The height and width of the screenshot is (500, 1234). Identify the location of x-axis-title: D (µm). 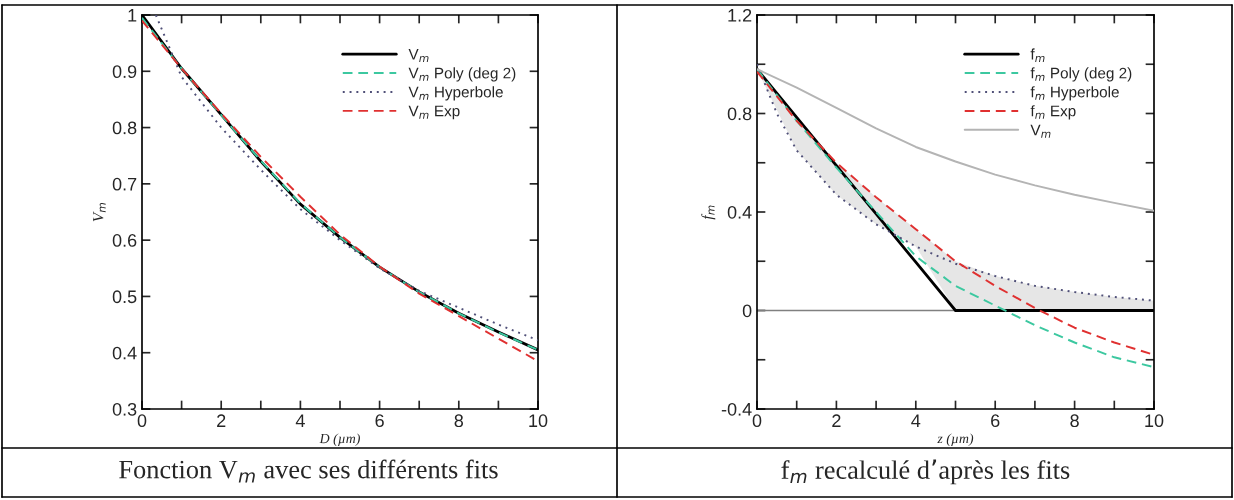
(339, 440).